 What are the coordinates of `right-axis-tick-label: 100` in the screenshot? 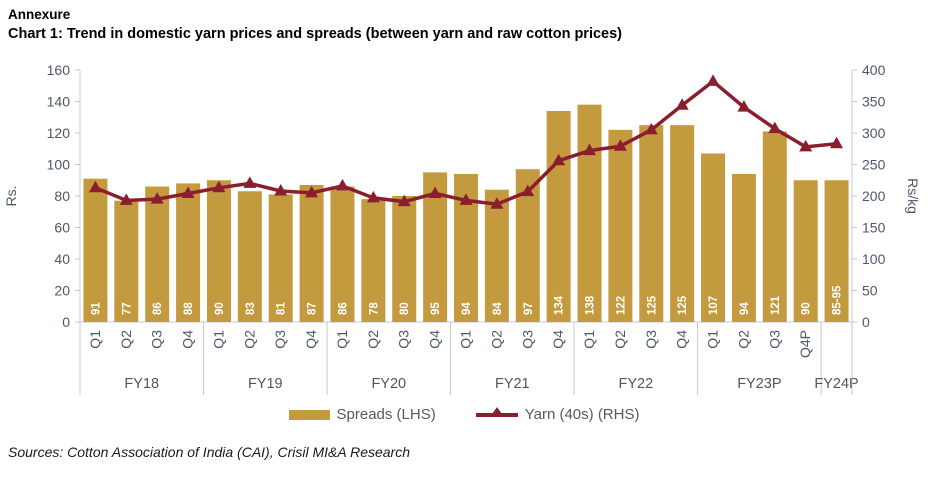 It's located at (874, 259).